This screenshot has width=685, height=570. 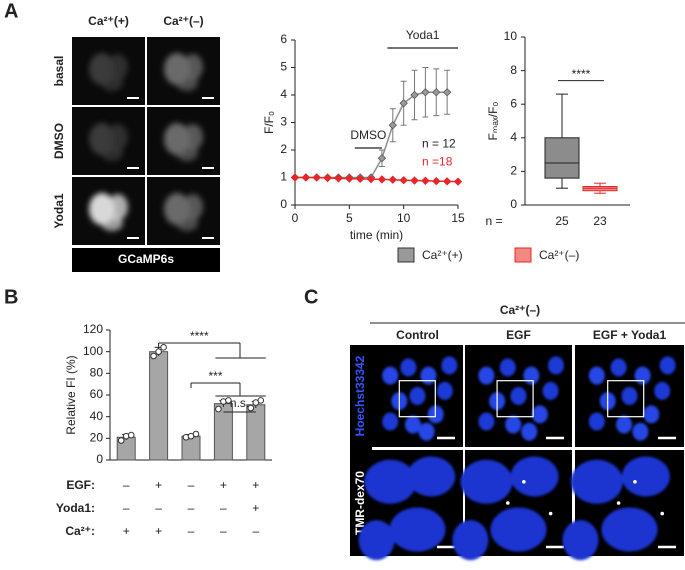 What do you see at coordinates (99, 459) in the screenshot?
I see `y-tick-label: 0` at bounding box center [99, 459].